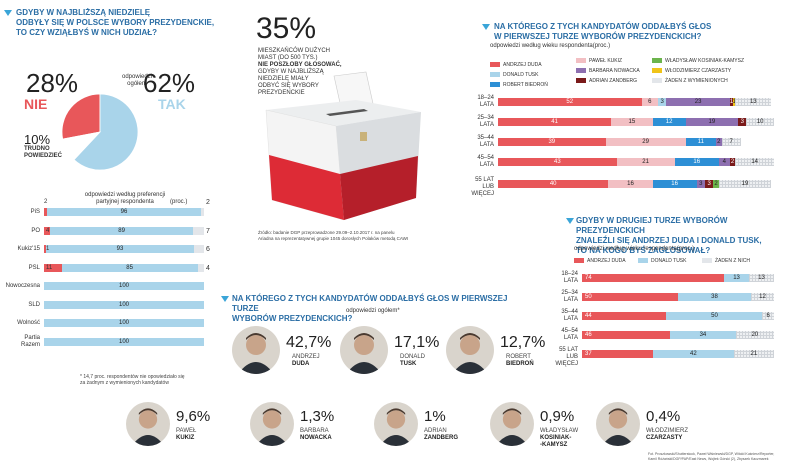  I want to click on legend-item: ŻADEN Z WYMIENIONYCH, so click(690, 81).